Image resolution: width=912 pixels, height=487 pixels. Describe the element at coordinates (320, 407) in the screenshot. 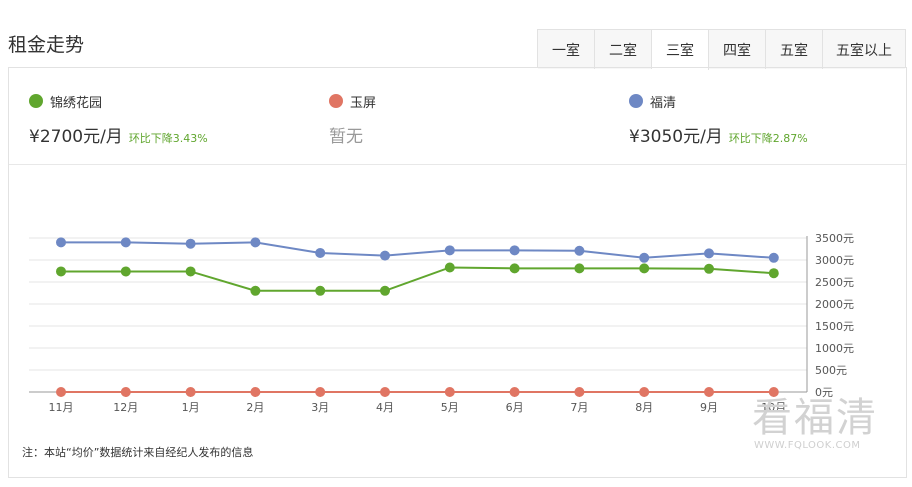

I see `x-tick-label: 3月` at that location.